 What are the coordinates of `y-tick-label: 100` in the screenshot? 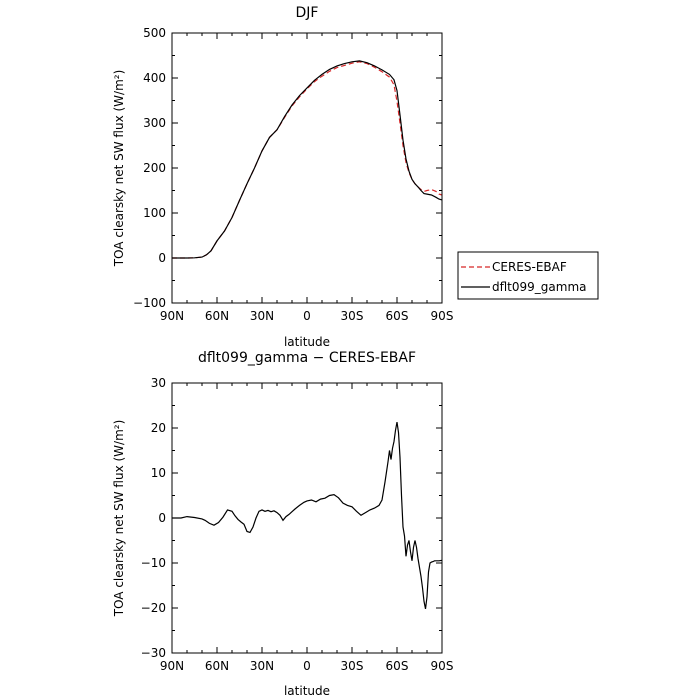 It's located at (154, 213).